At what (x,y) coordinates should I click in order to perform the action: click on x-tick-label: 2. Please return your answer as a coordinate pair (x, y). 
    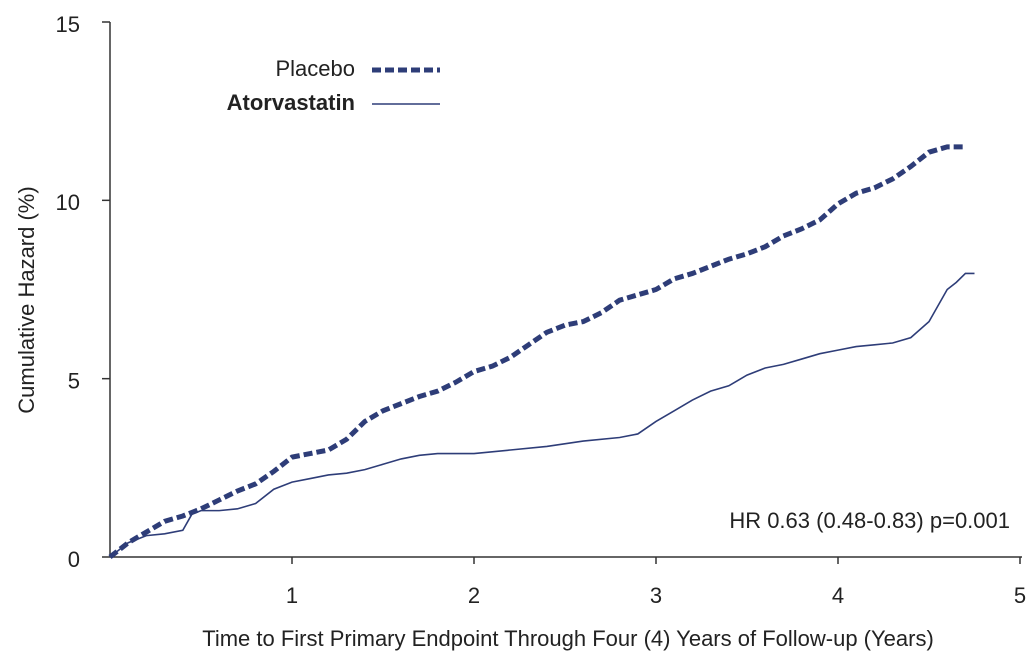
    Looking at the image, I should click on (474, 595).